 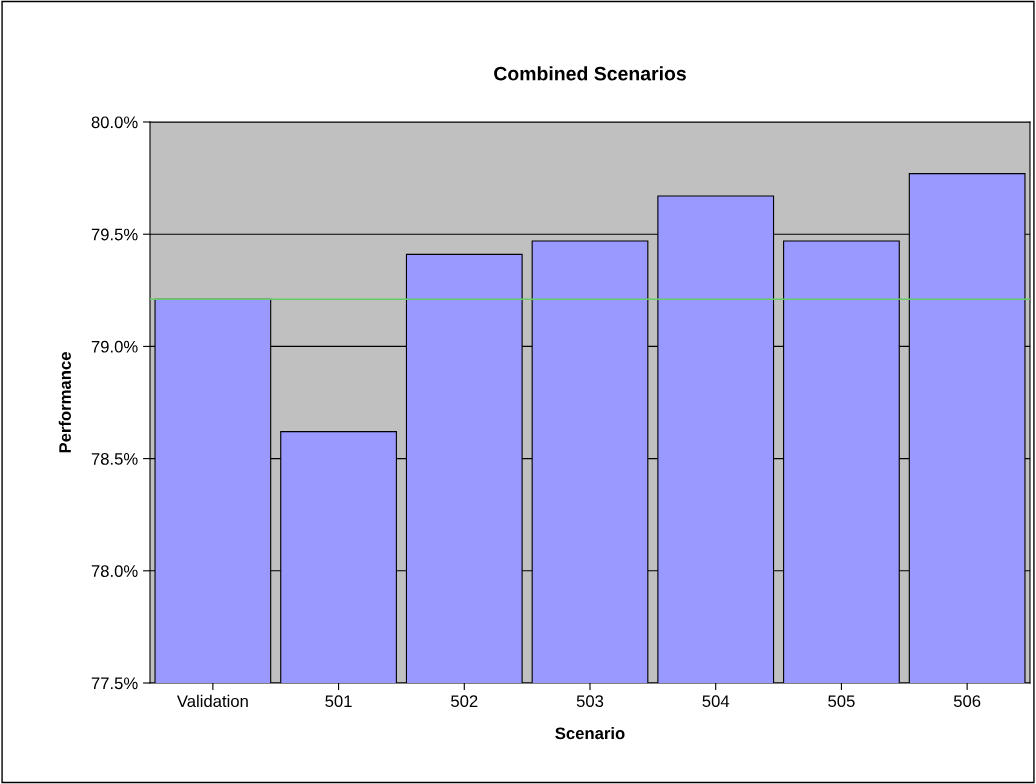 What do you see at coordinates (590, 701) in the screenshot?
I see `x-tick-label: 503` at bounding box center [590, 701].